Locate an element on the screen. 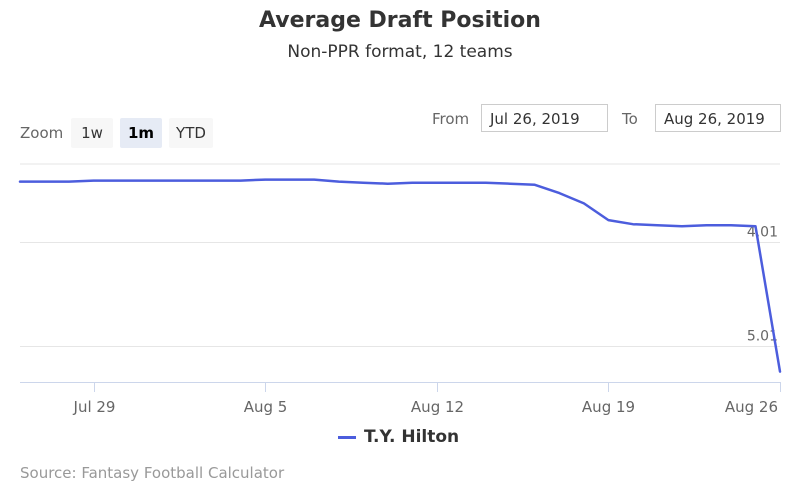  x-tick-label: Aug 19 is located at coordinates (608, 407).